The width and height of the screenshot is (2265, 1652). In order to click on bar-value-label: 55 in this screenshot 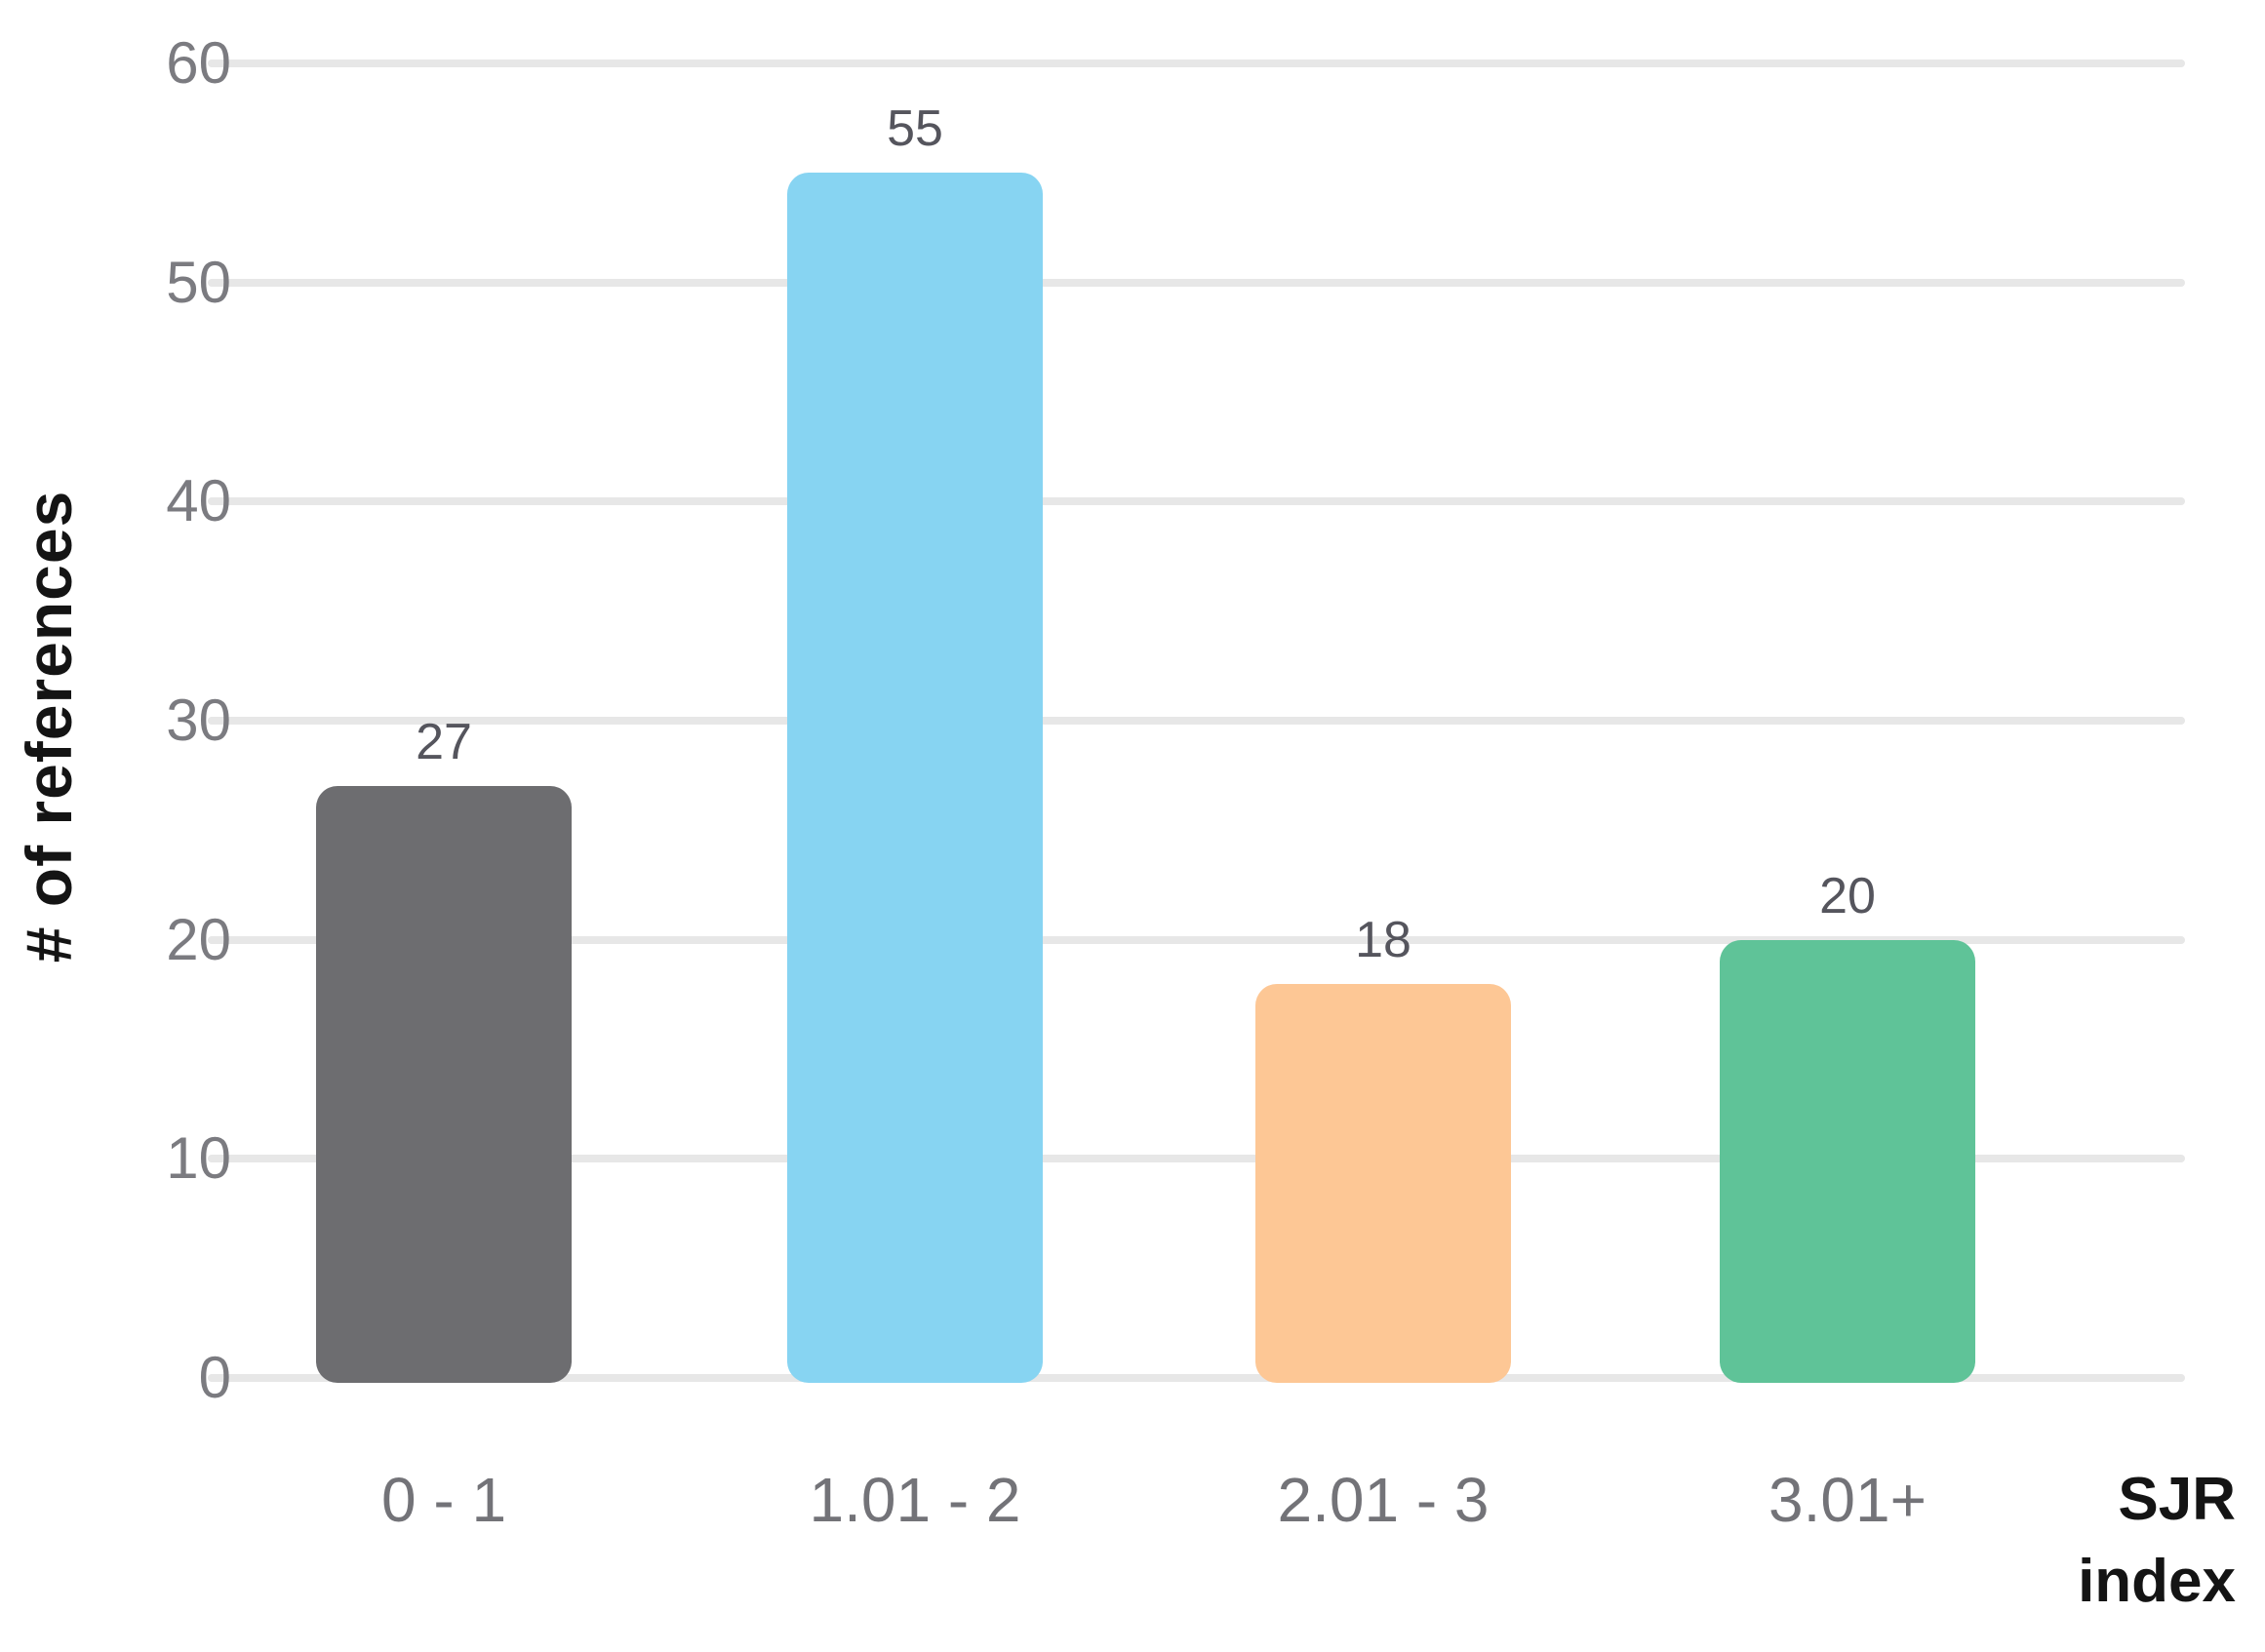, I will do `click(915, 129)`.